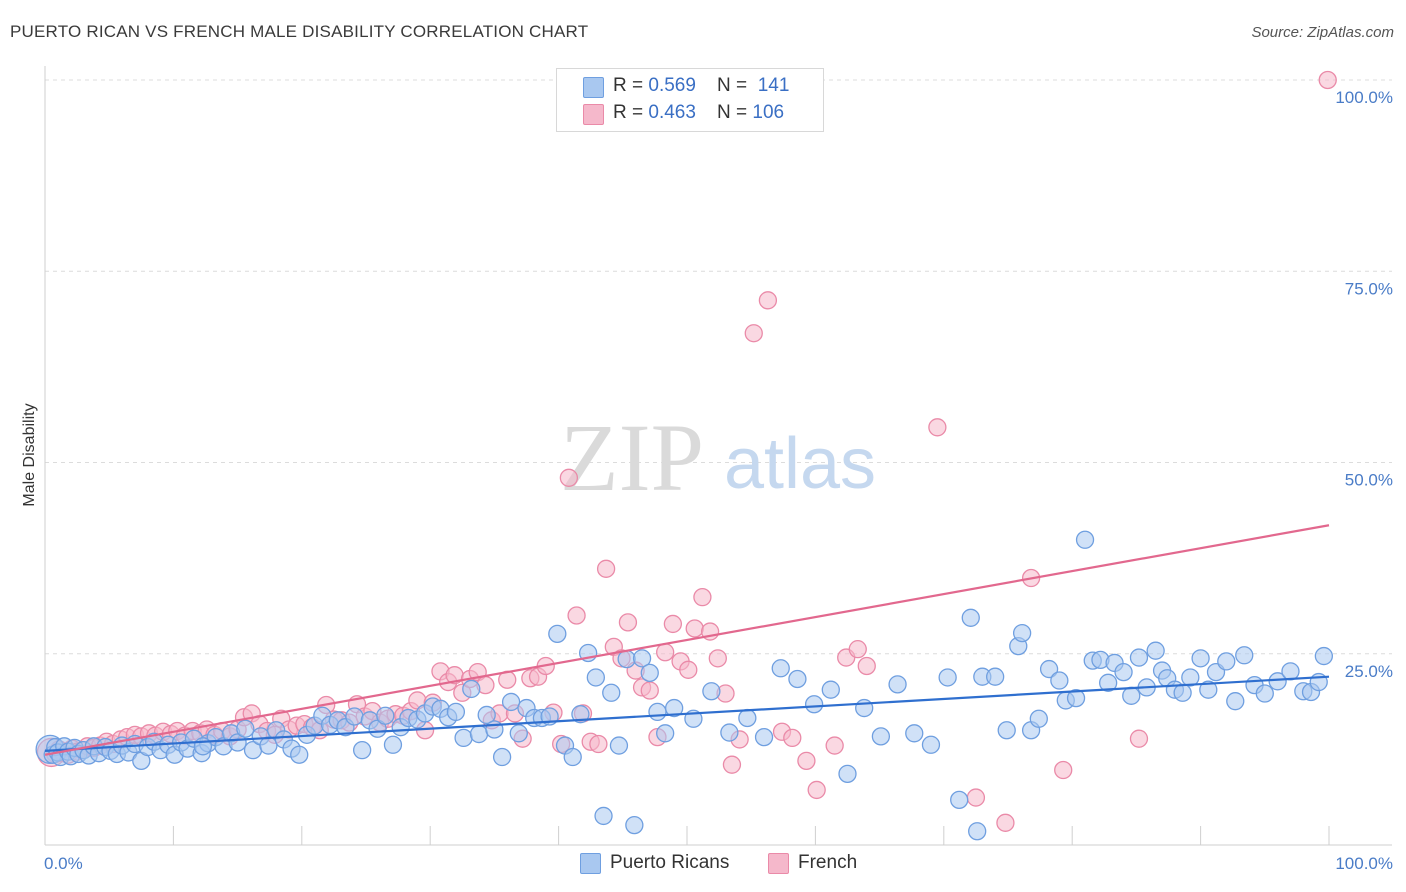 This screenshot has height=892, width=1406. I want to click on y-tick-label: 50.0%, so click(1369, 480).